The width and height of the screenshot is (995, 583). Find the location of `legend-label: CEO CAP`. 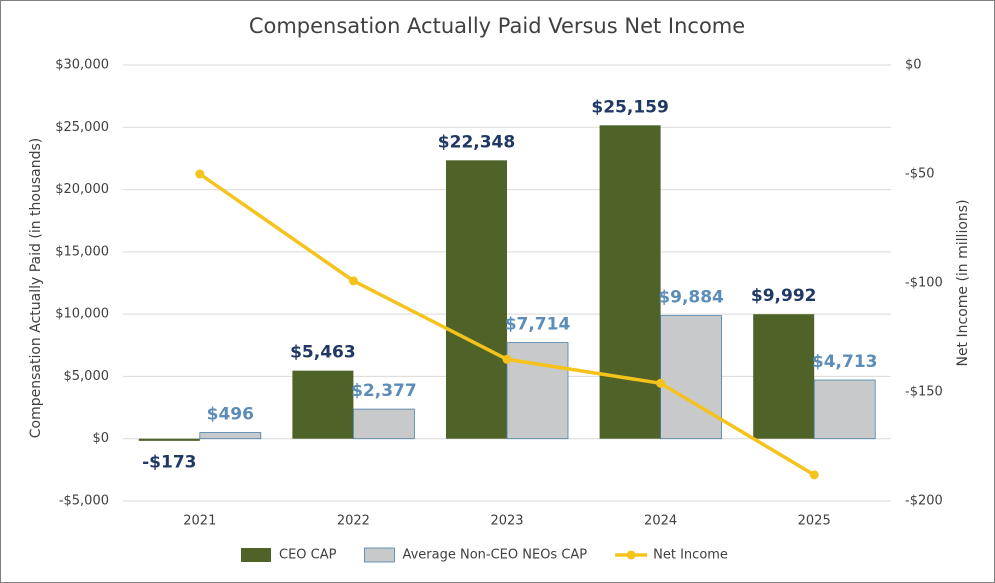

legend-label: CEO CAP is located at coordinates (308, 555).